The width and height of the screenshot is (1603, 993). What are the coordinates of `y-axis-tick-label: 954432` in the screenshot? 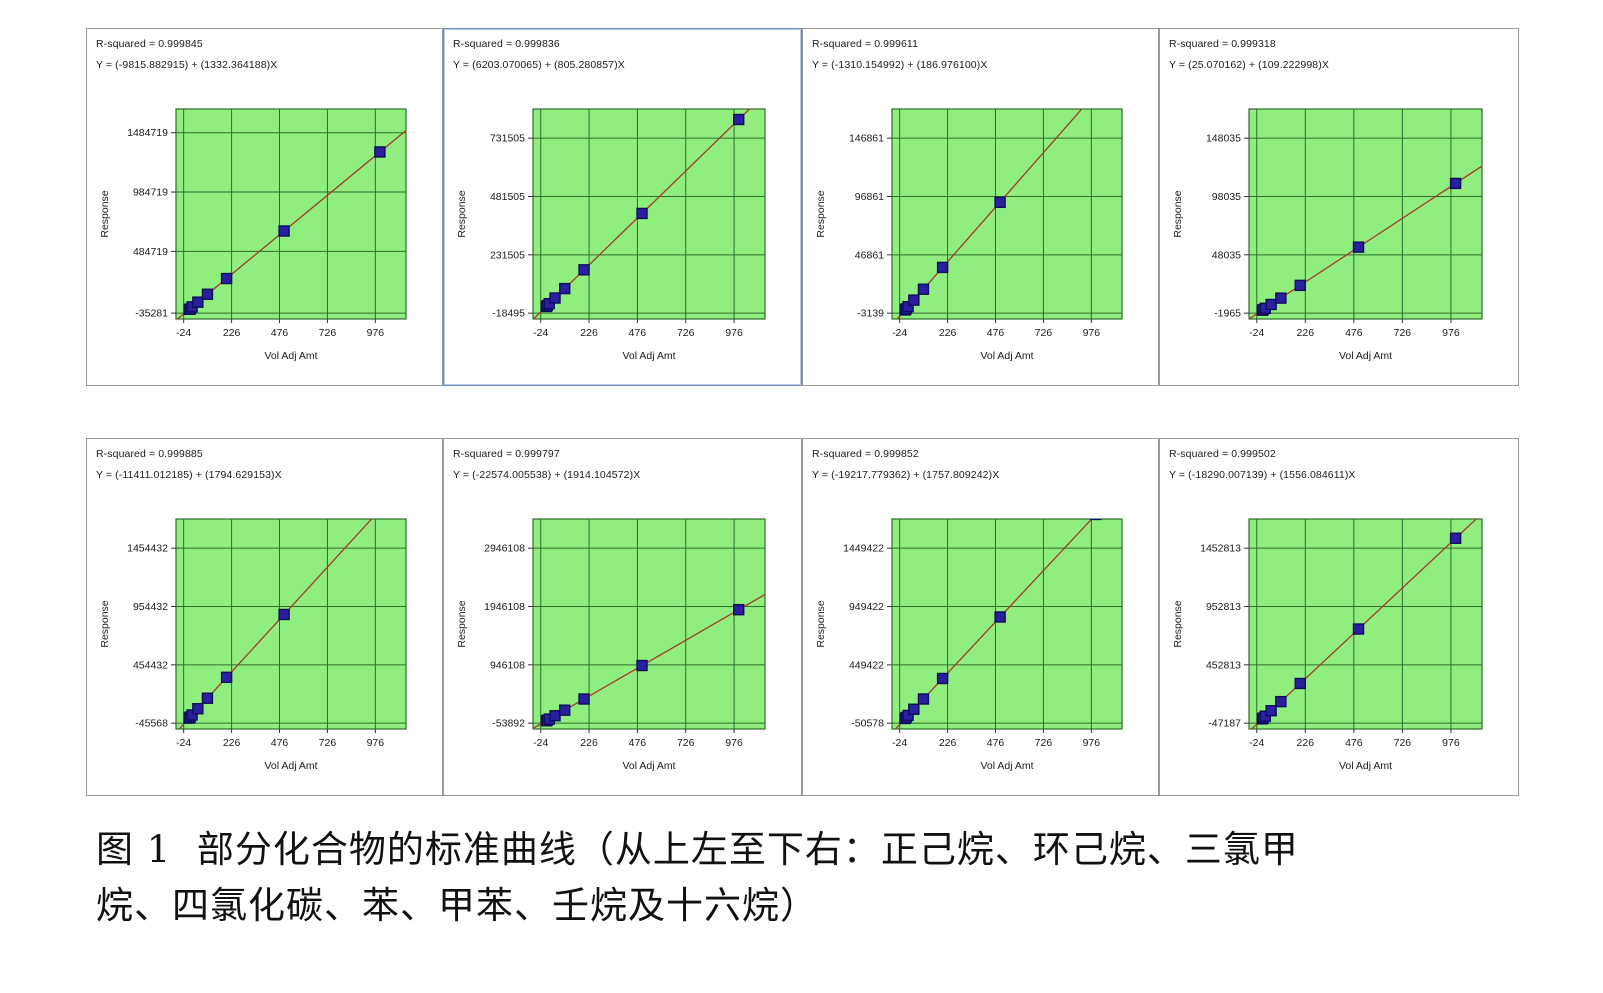 It's located at (150, 607).